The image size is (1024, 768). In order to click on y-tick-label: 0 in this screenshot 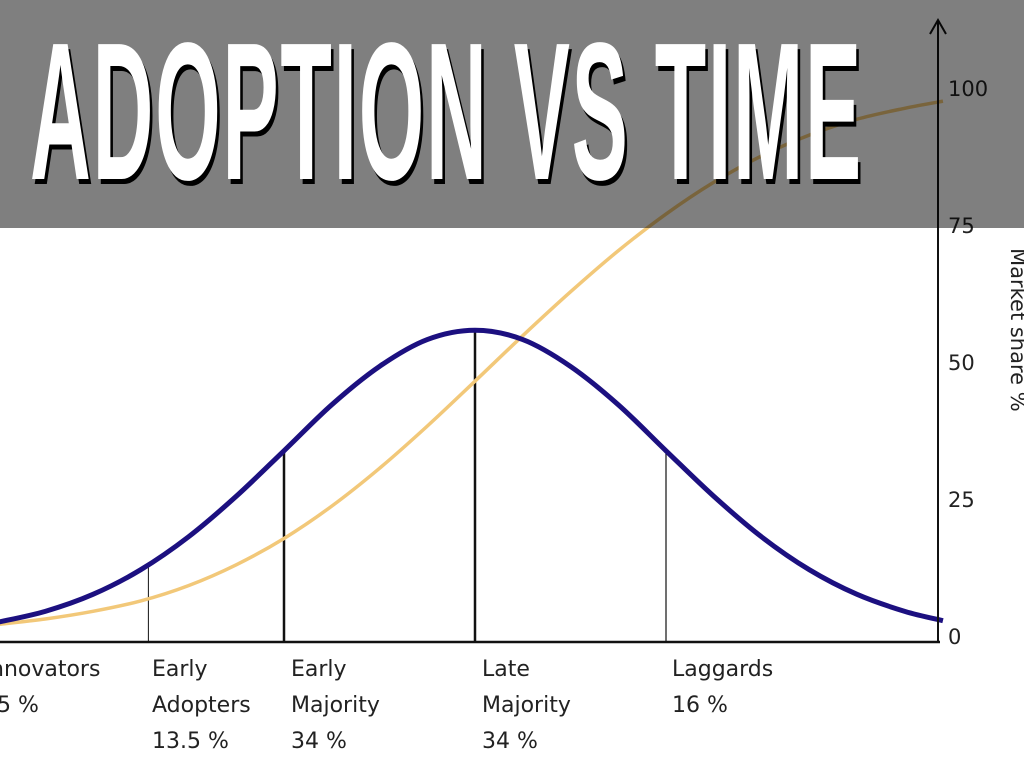, I will do `click(954, 637)`.